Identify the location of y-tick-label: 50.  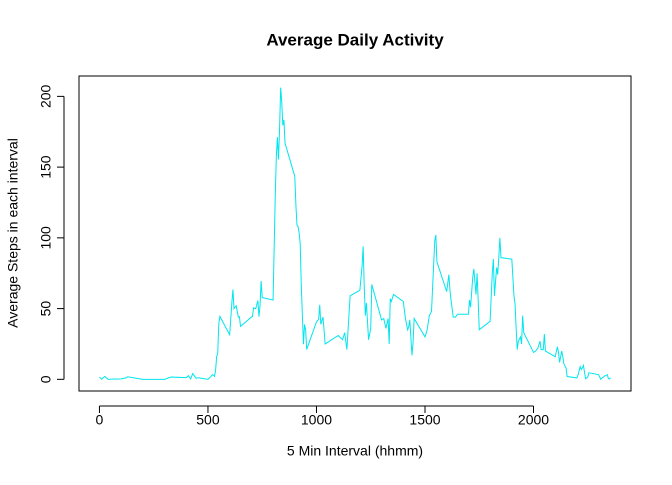
(46, 309).